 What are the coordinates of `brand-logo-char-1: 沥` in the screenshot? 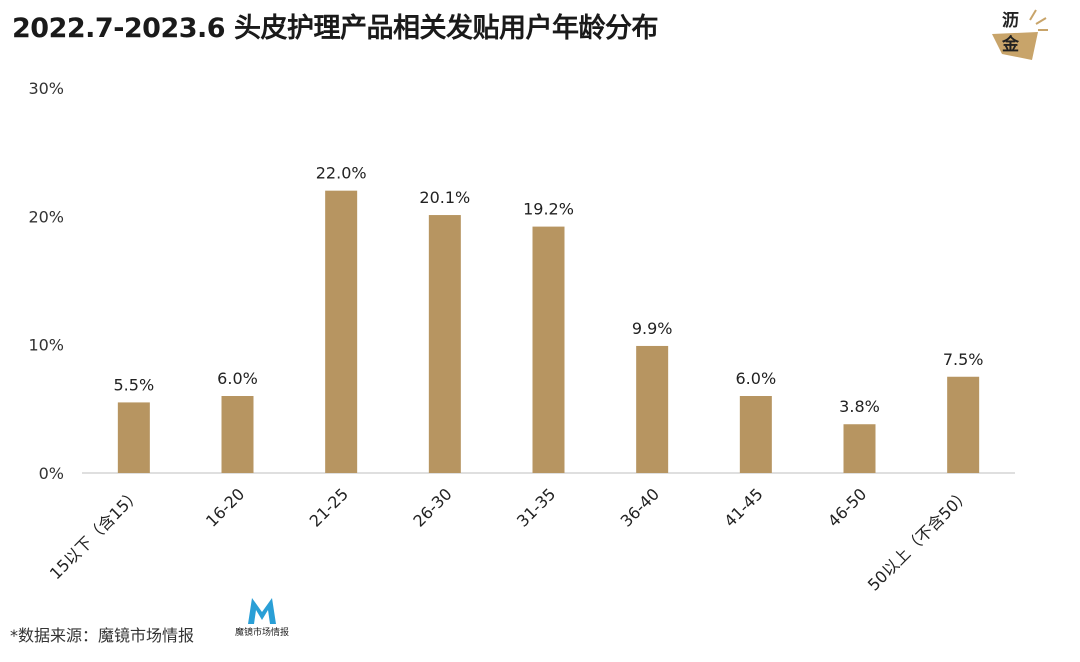 It's located at (1010, 21).